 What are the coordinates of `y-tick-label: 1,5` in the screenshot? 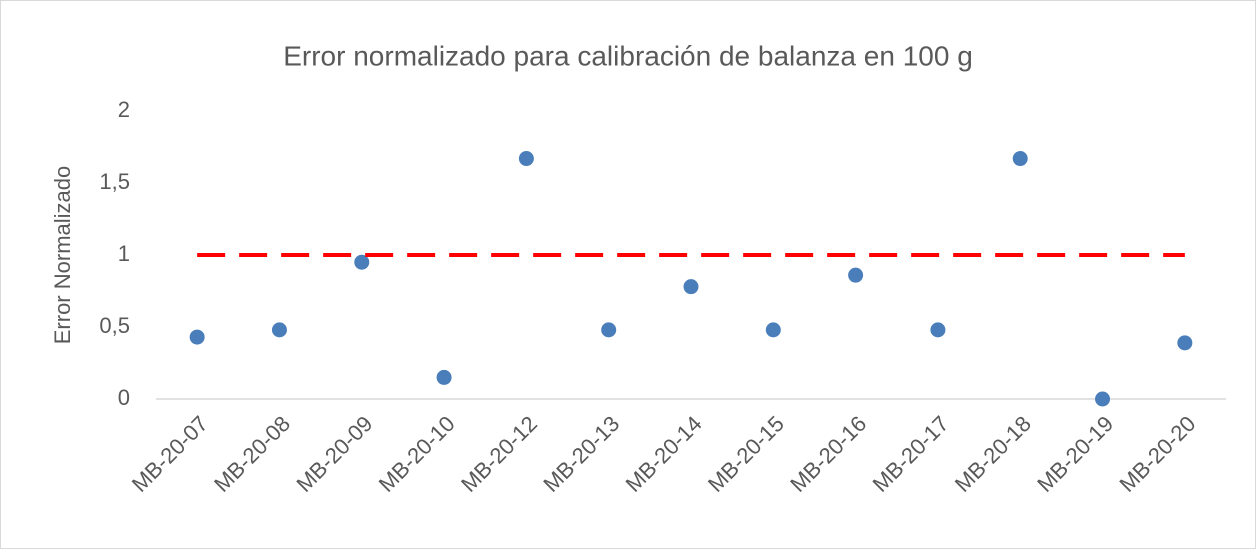 It's located at (114, 181).